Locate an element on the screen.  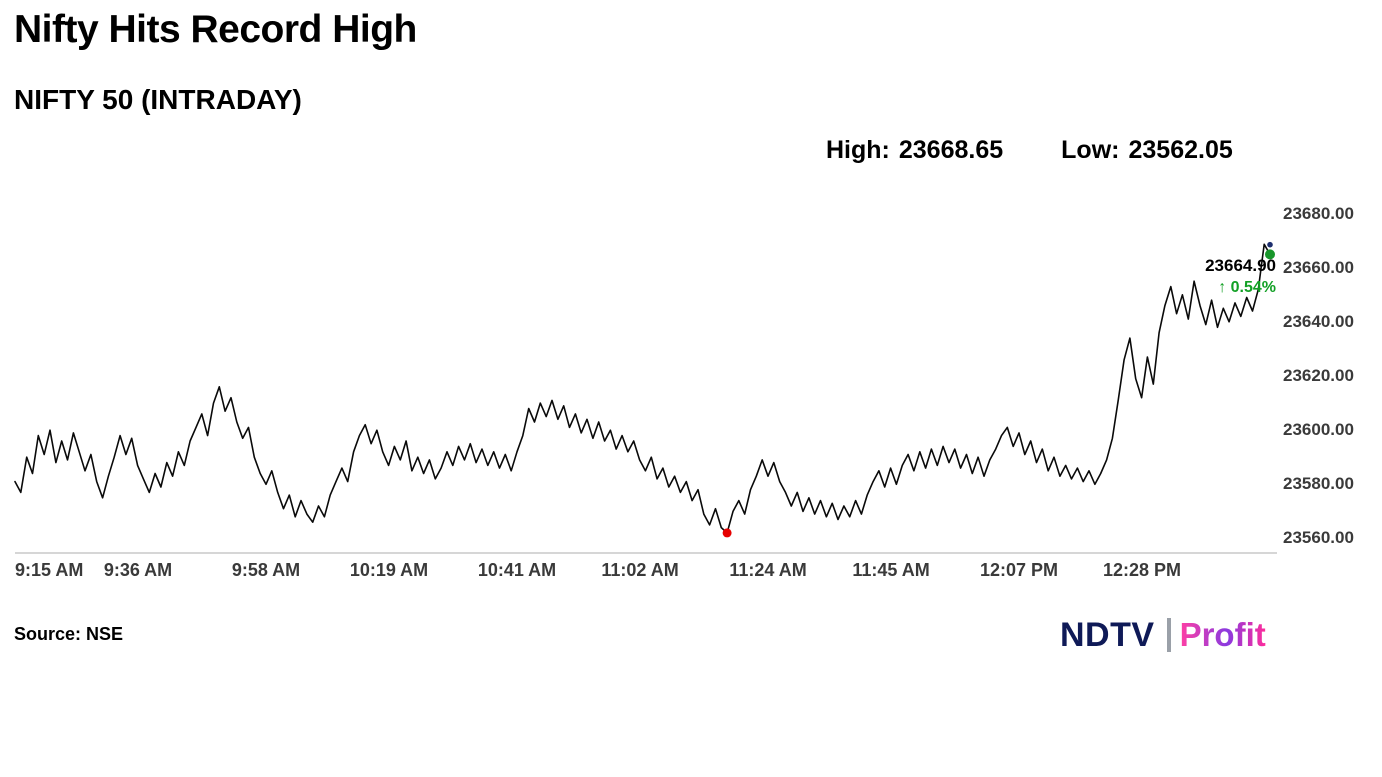
logo-separator-bar is located at coordinates (1168, 635).